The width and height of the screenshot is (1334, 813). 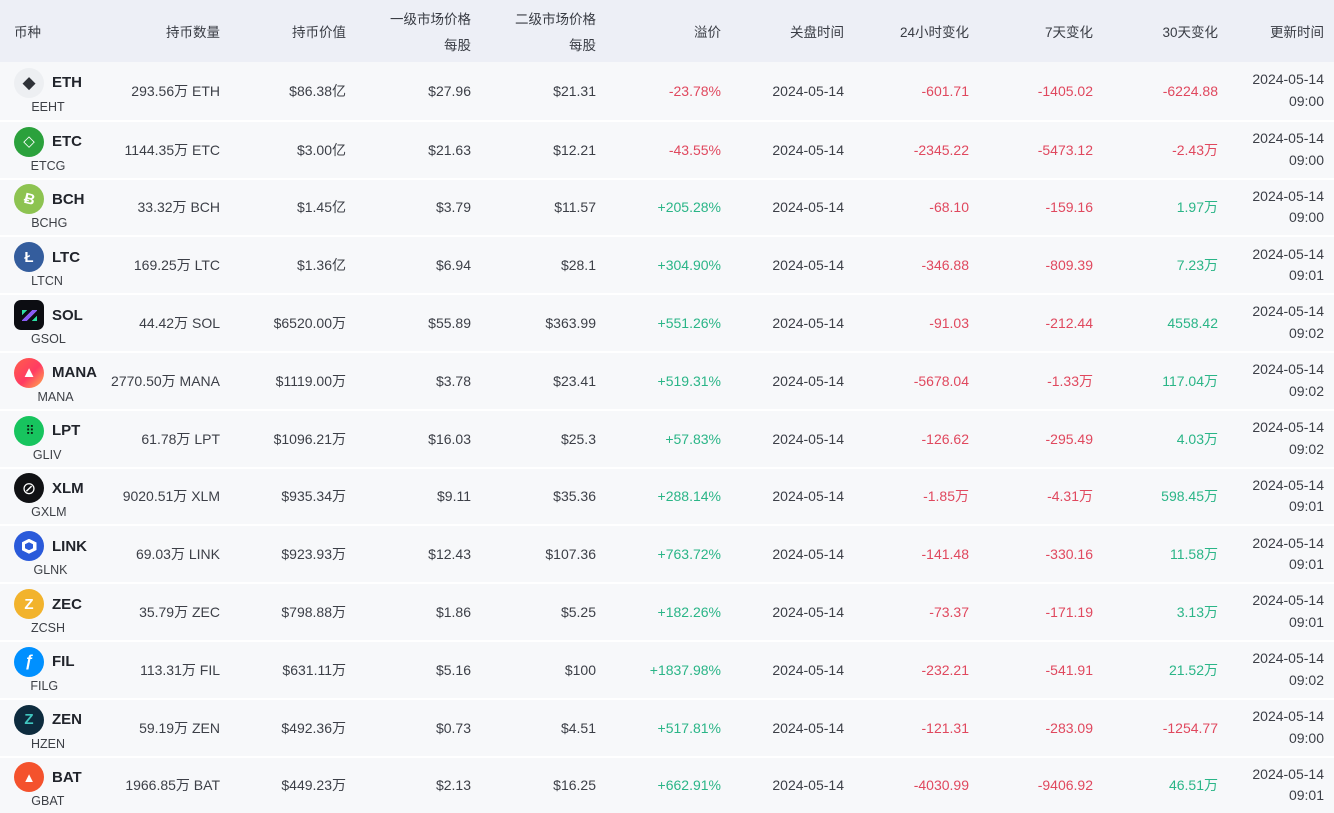 I want to click on change-30d: 11.58万, so click(x=1194, y=554).